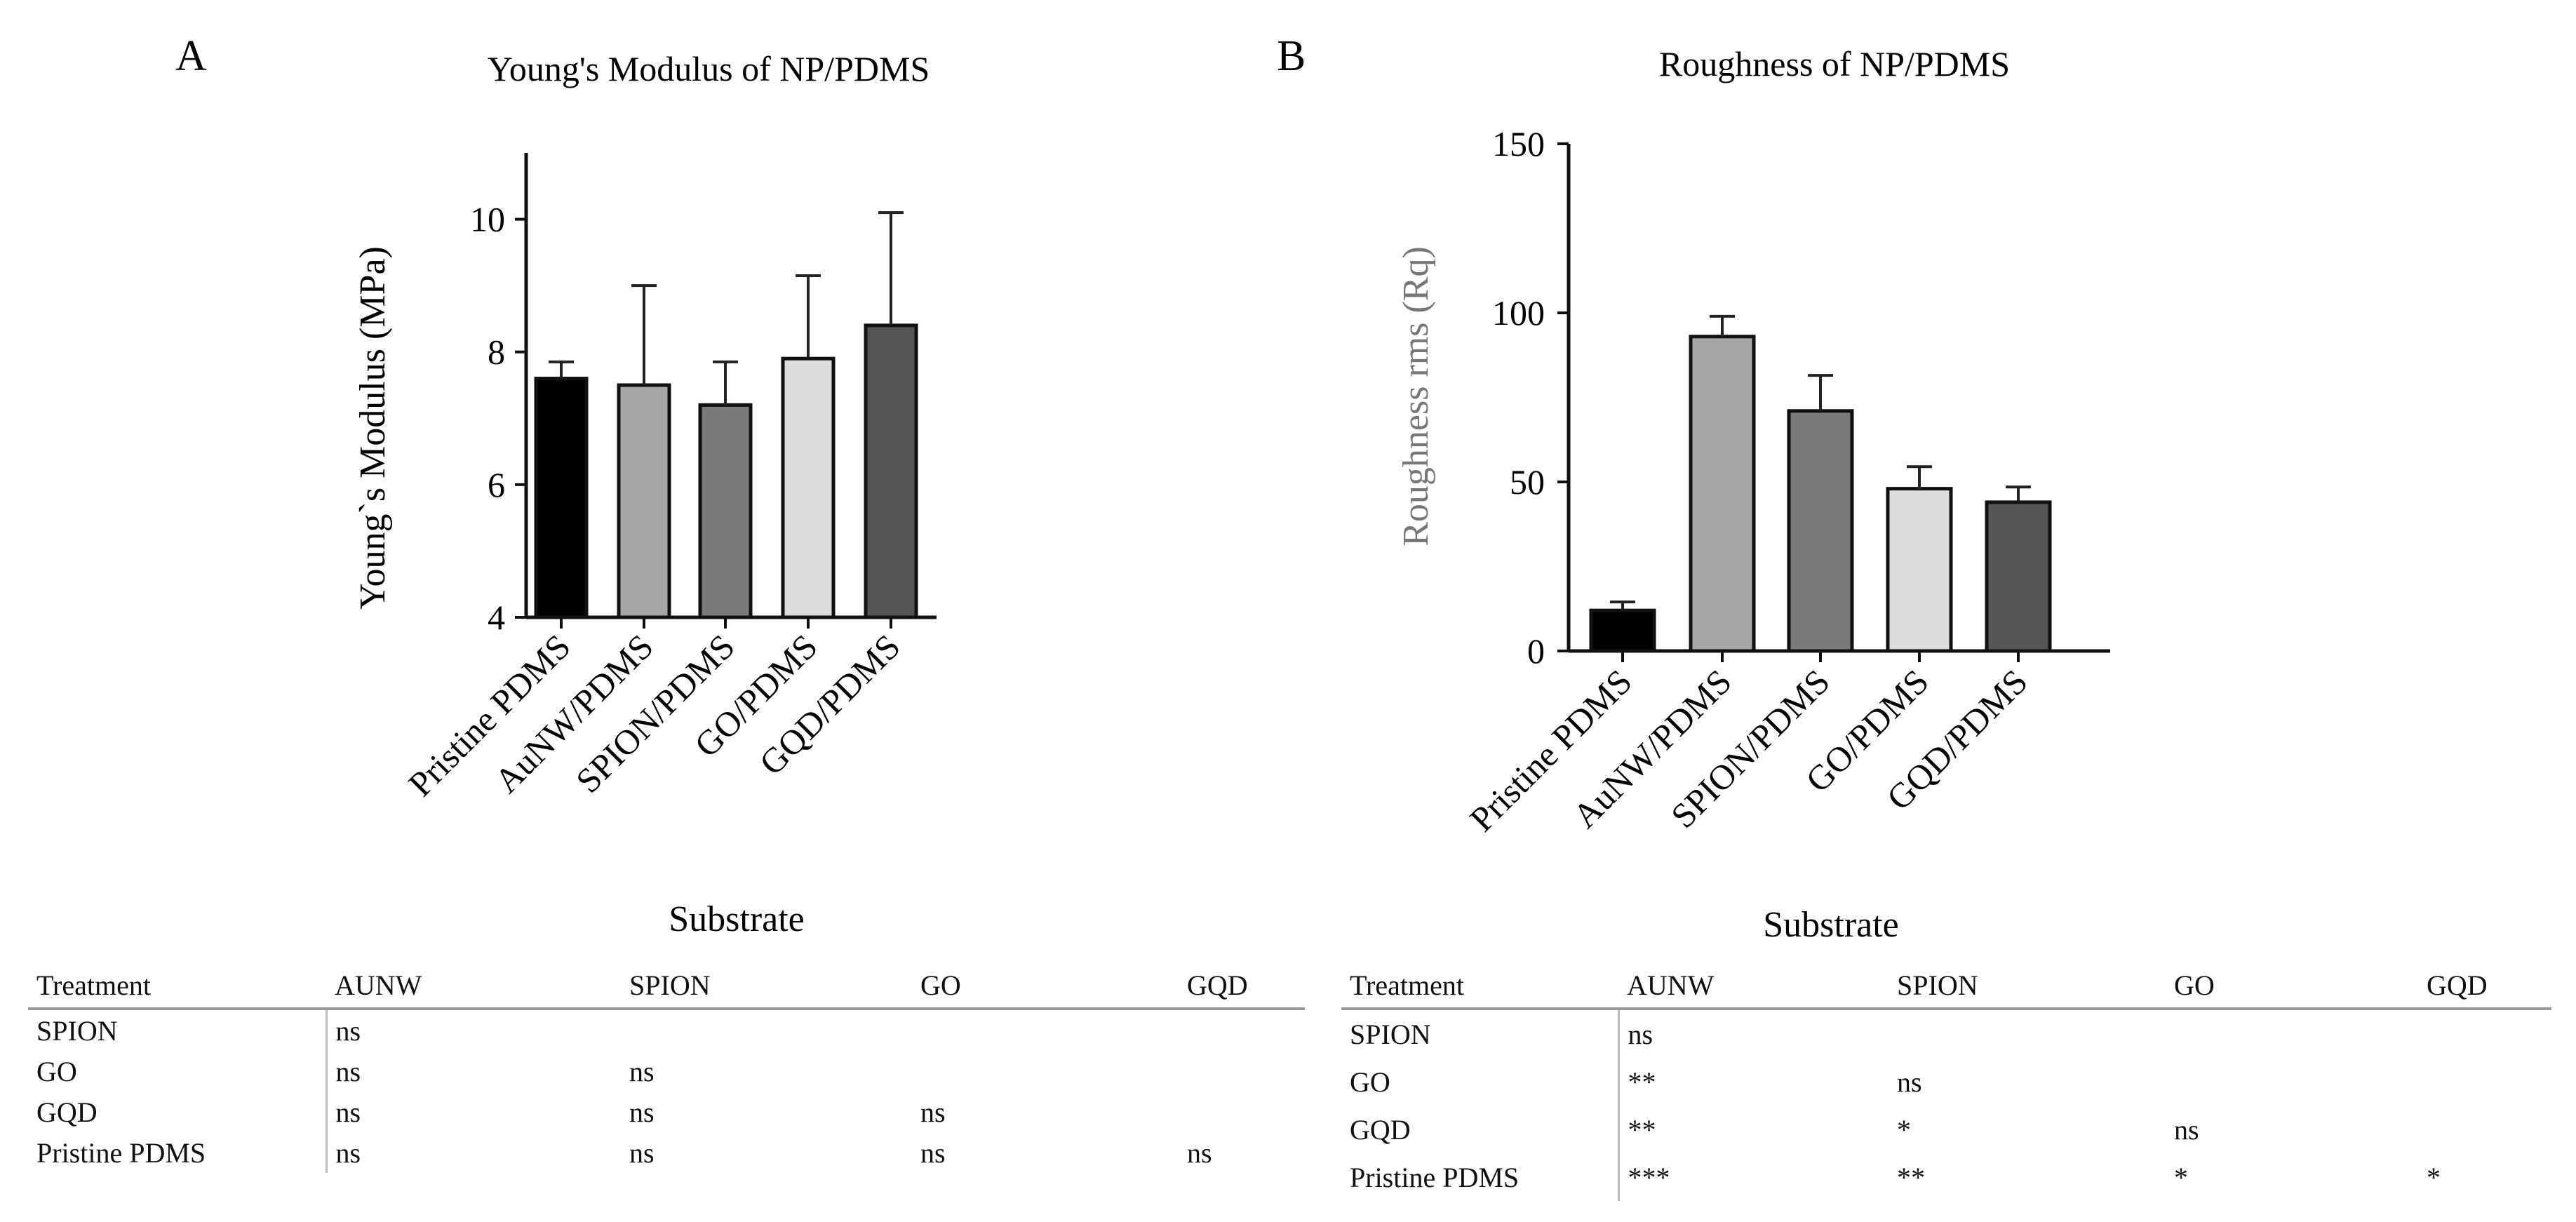  I want to click on panel-a-x-axis-title: Substrate, so click(737, 919).